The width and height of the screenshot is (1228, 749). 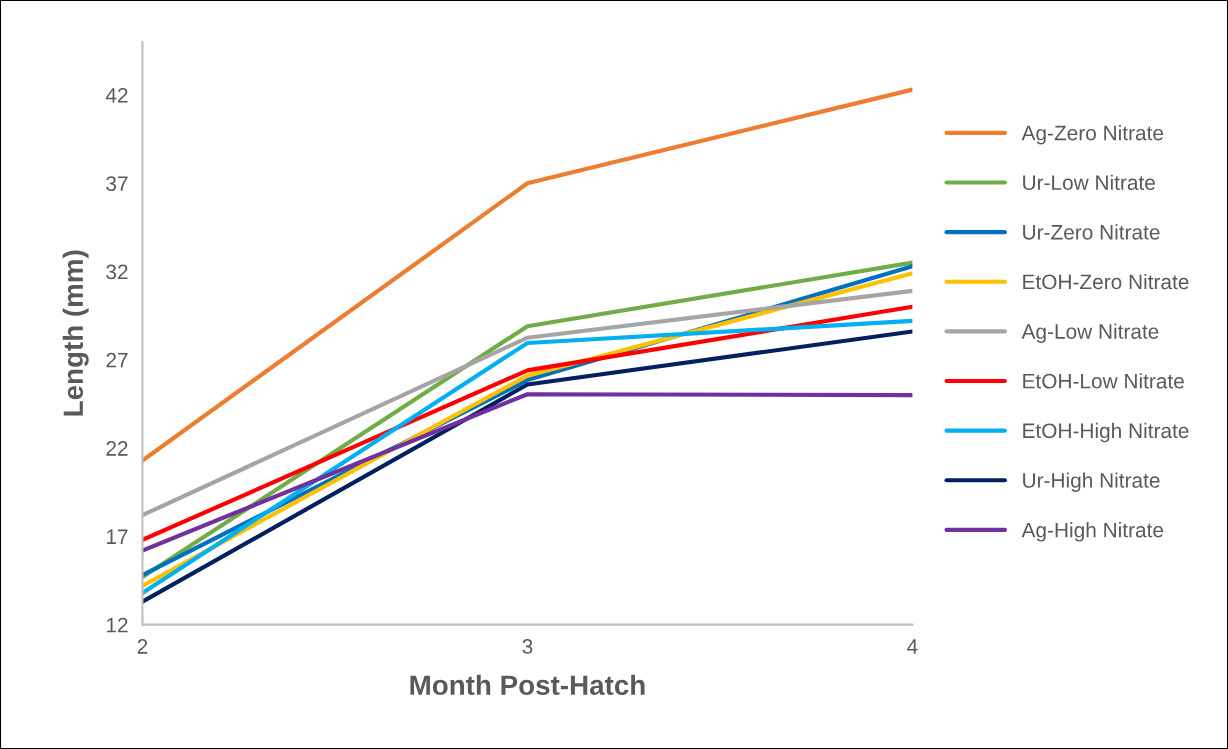 I want to click on x-tick-label: 4, so click(x=912, y=646).